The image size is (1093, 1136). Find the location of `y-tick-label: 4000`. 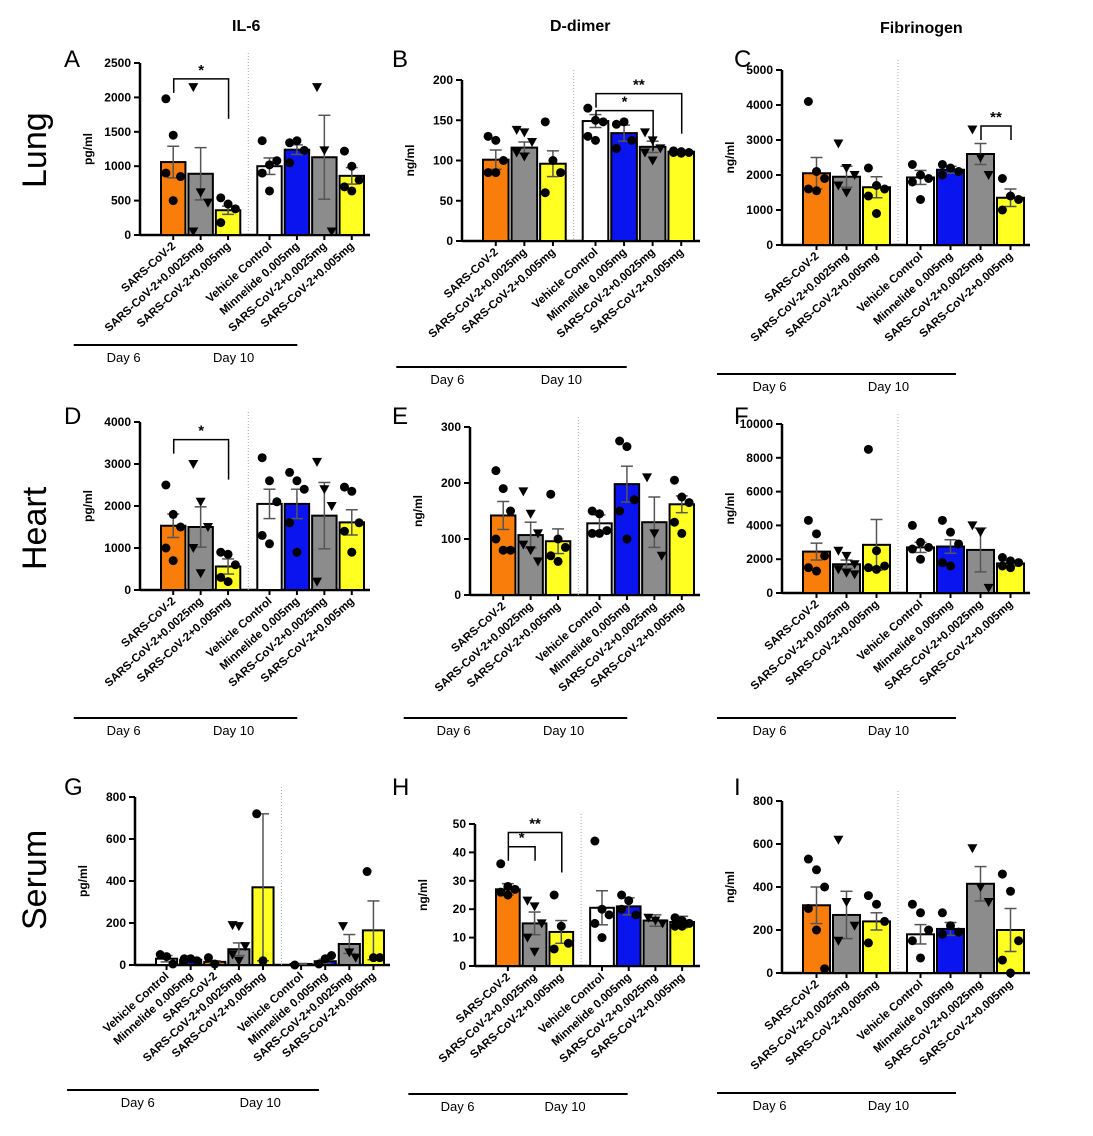

y-tick-label: 4000 is located at coordinates (759, 525).